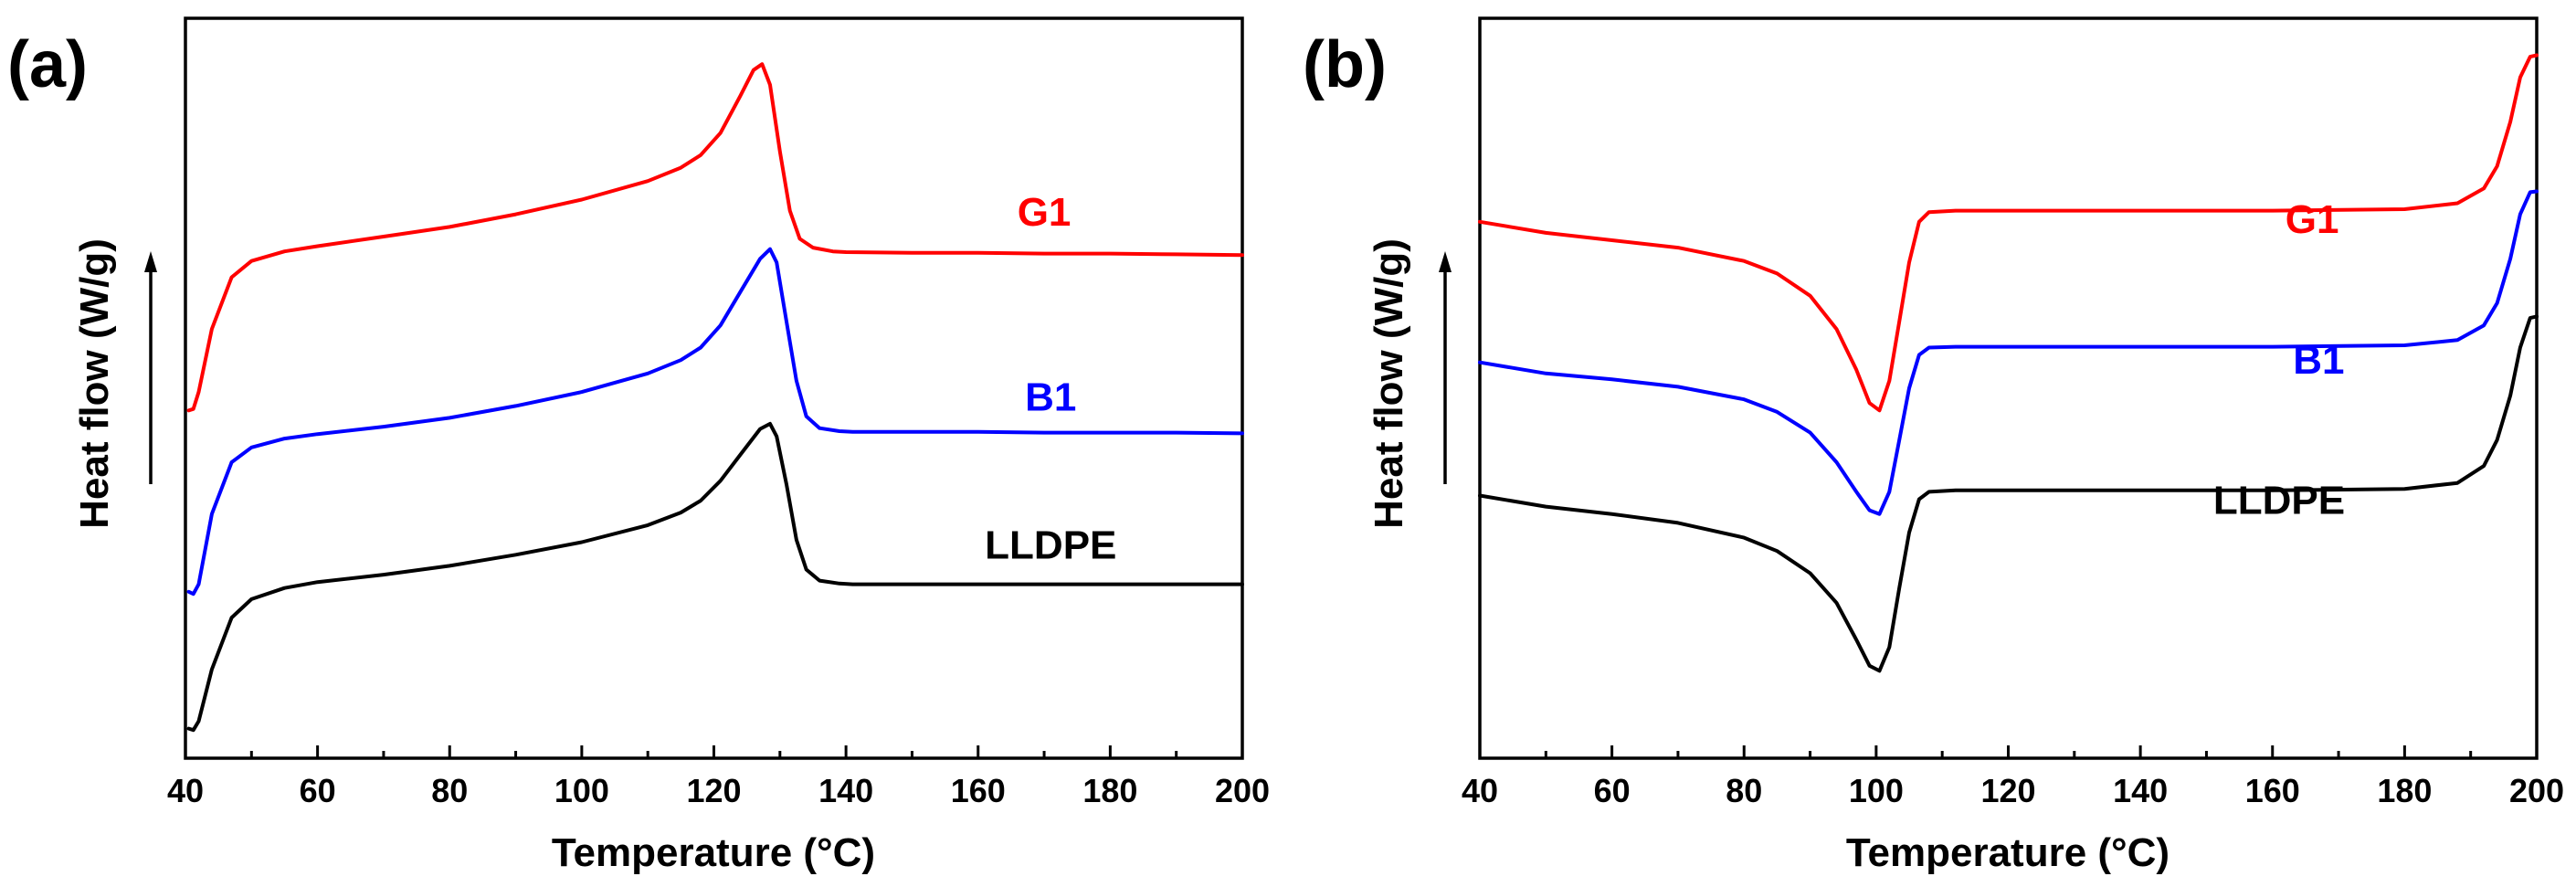  What do you see at coordinates (150, 368) in the screenshot?
I see `y-axis-arrow-a` at bounding box center [150, 368].